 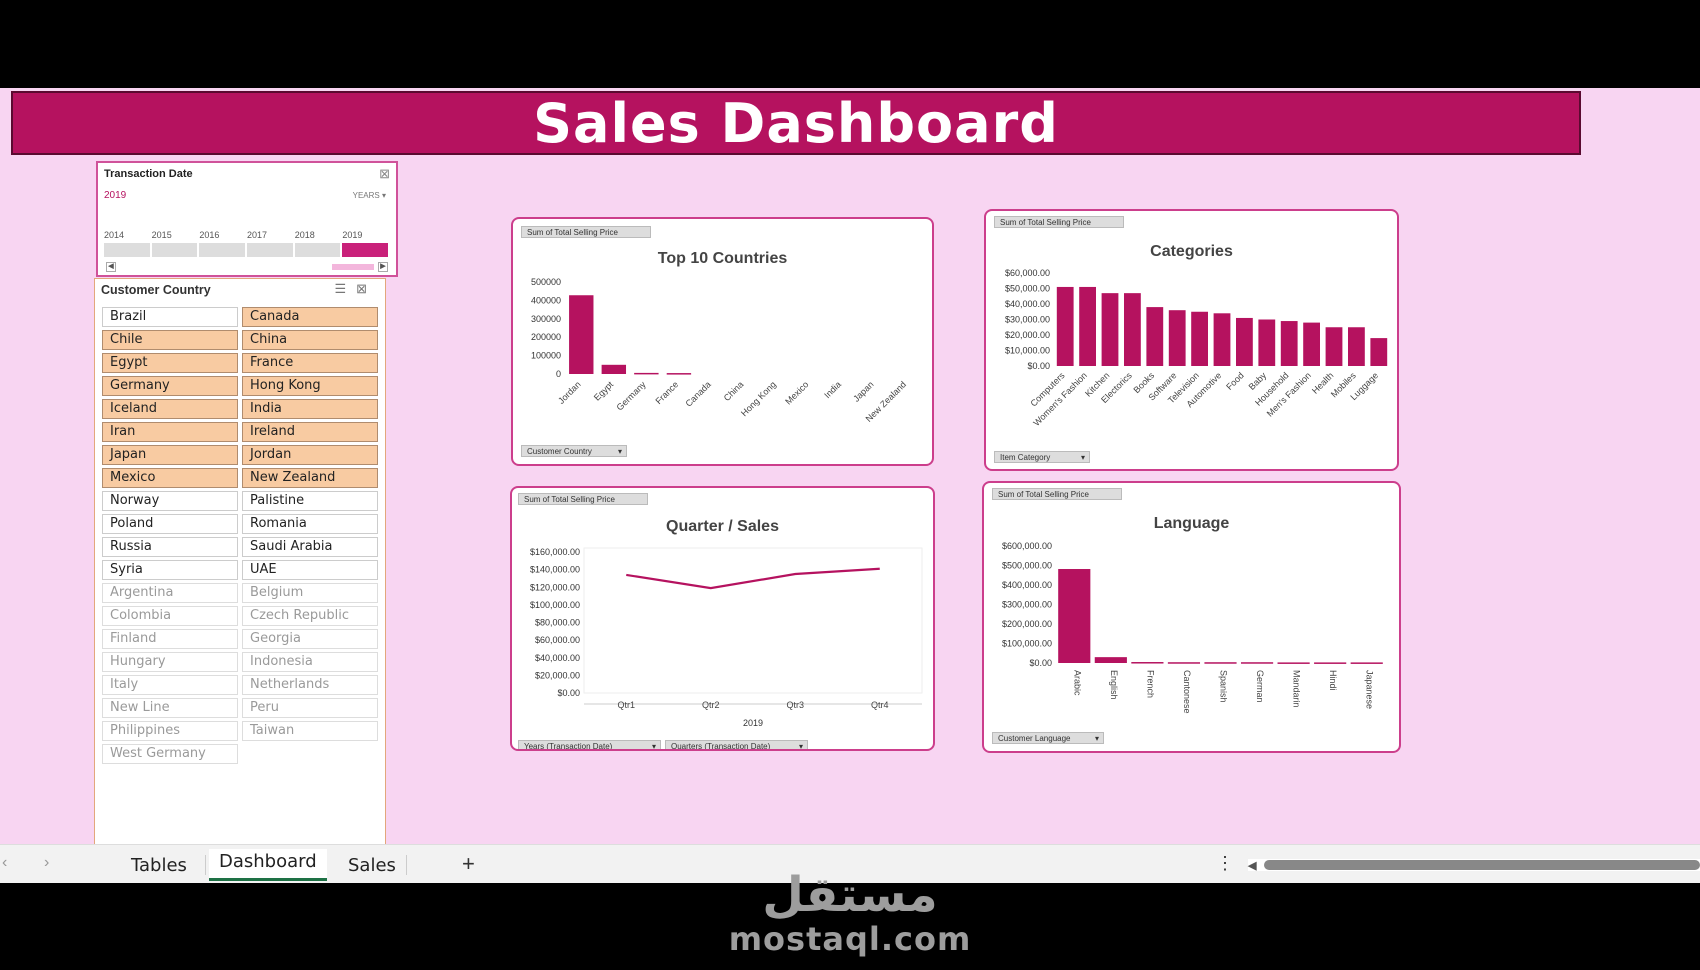 I want to click on horizontal-scrollbar: ◀, so click(x=1474, y=865).